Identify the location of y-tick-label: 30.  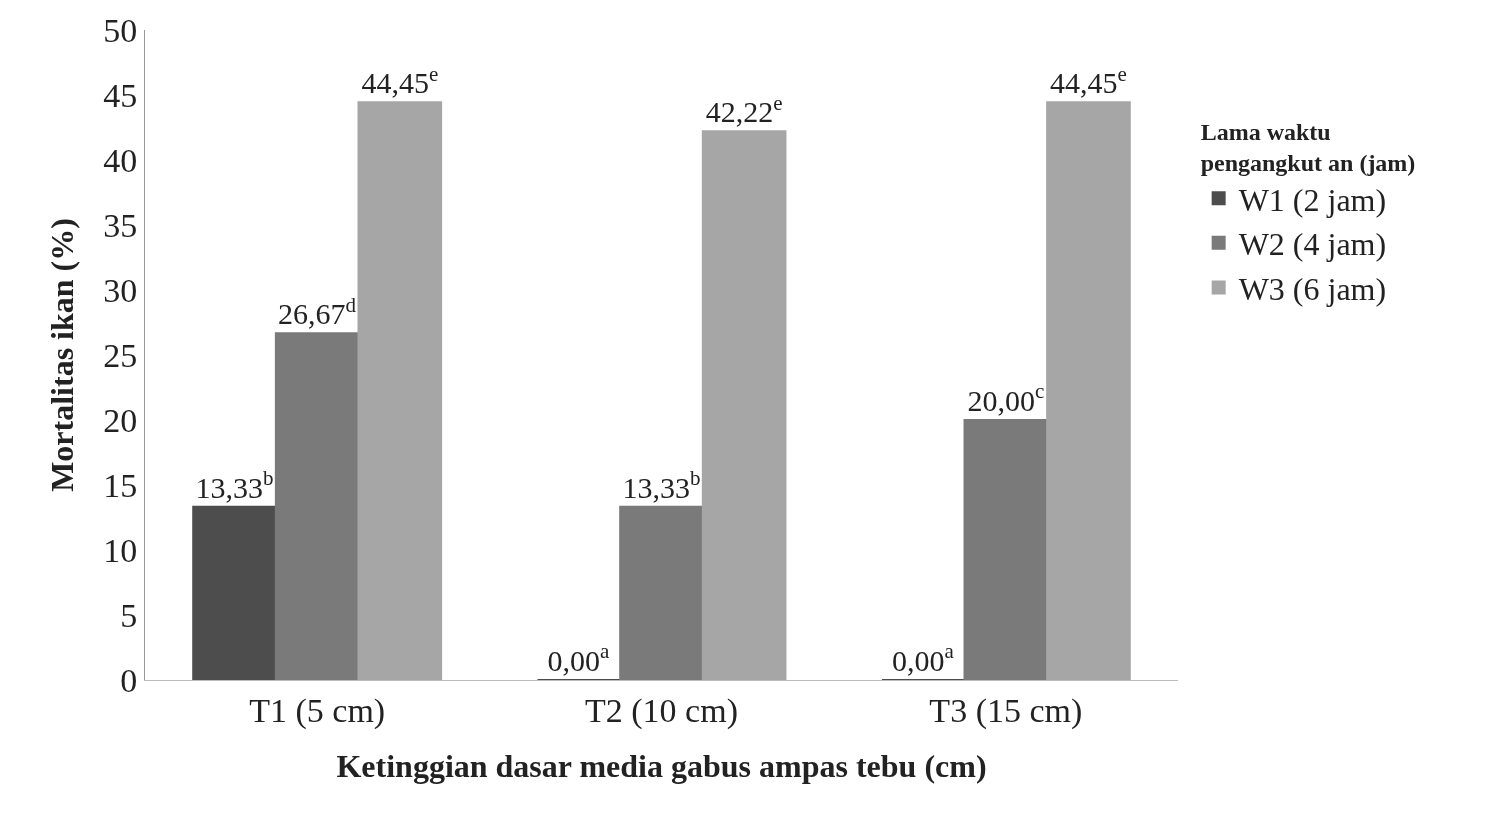
(120, 290).